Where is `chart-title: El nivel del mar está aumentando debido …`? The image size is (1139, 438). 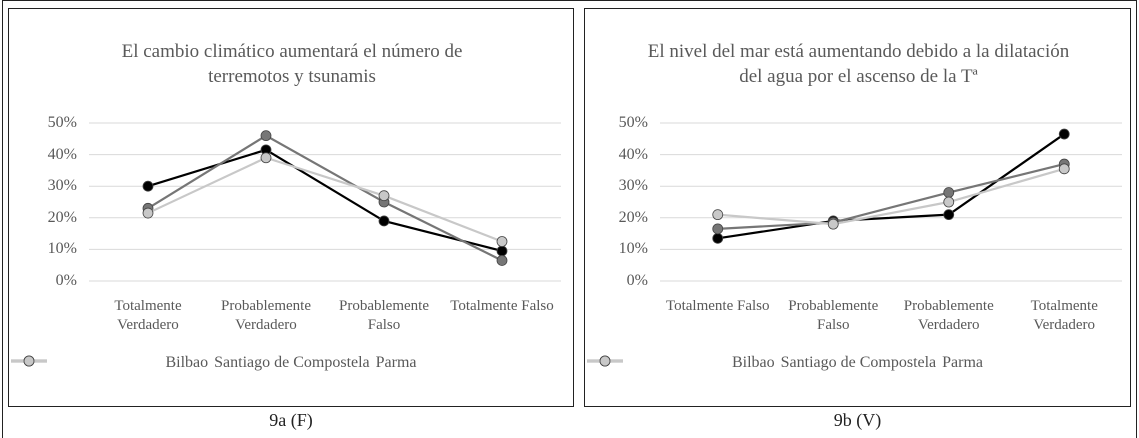
chart-title: El nivel del mar está aumentando debido … is located at coordinates (858, 64).